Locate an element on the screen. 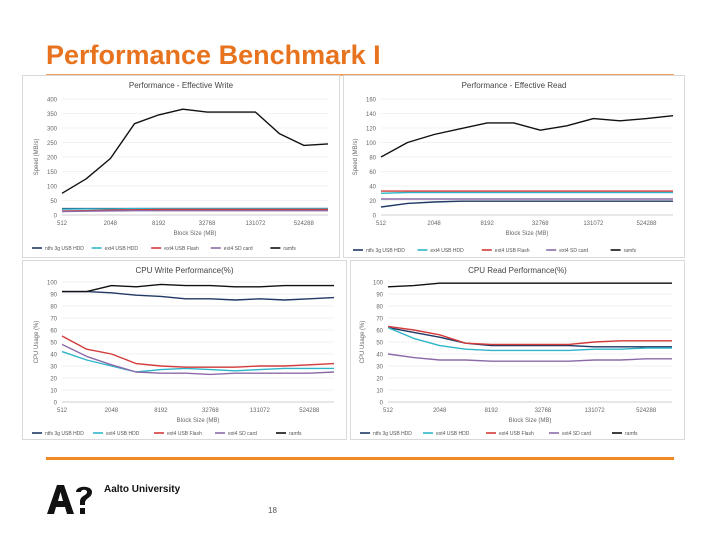 The width and height of the screenshot is (720, 540). y-axis-label: CPU Usage (%) is located at coordinates (37, 342).